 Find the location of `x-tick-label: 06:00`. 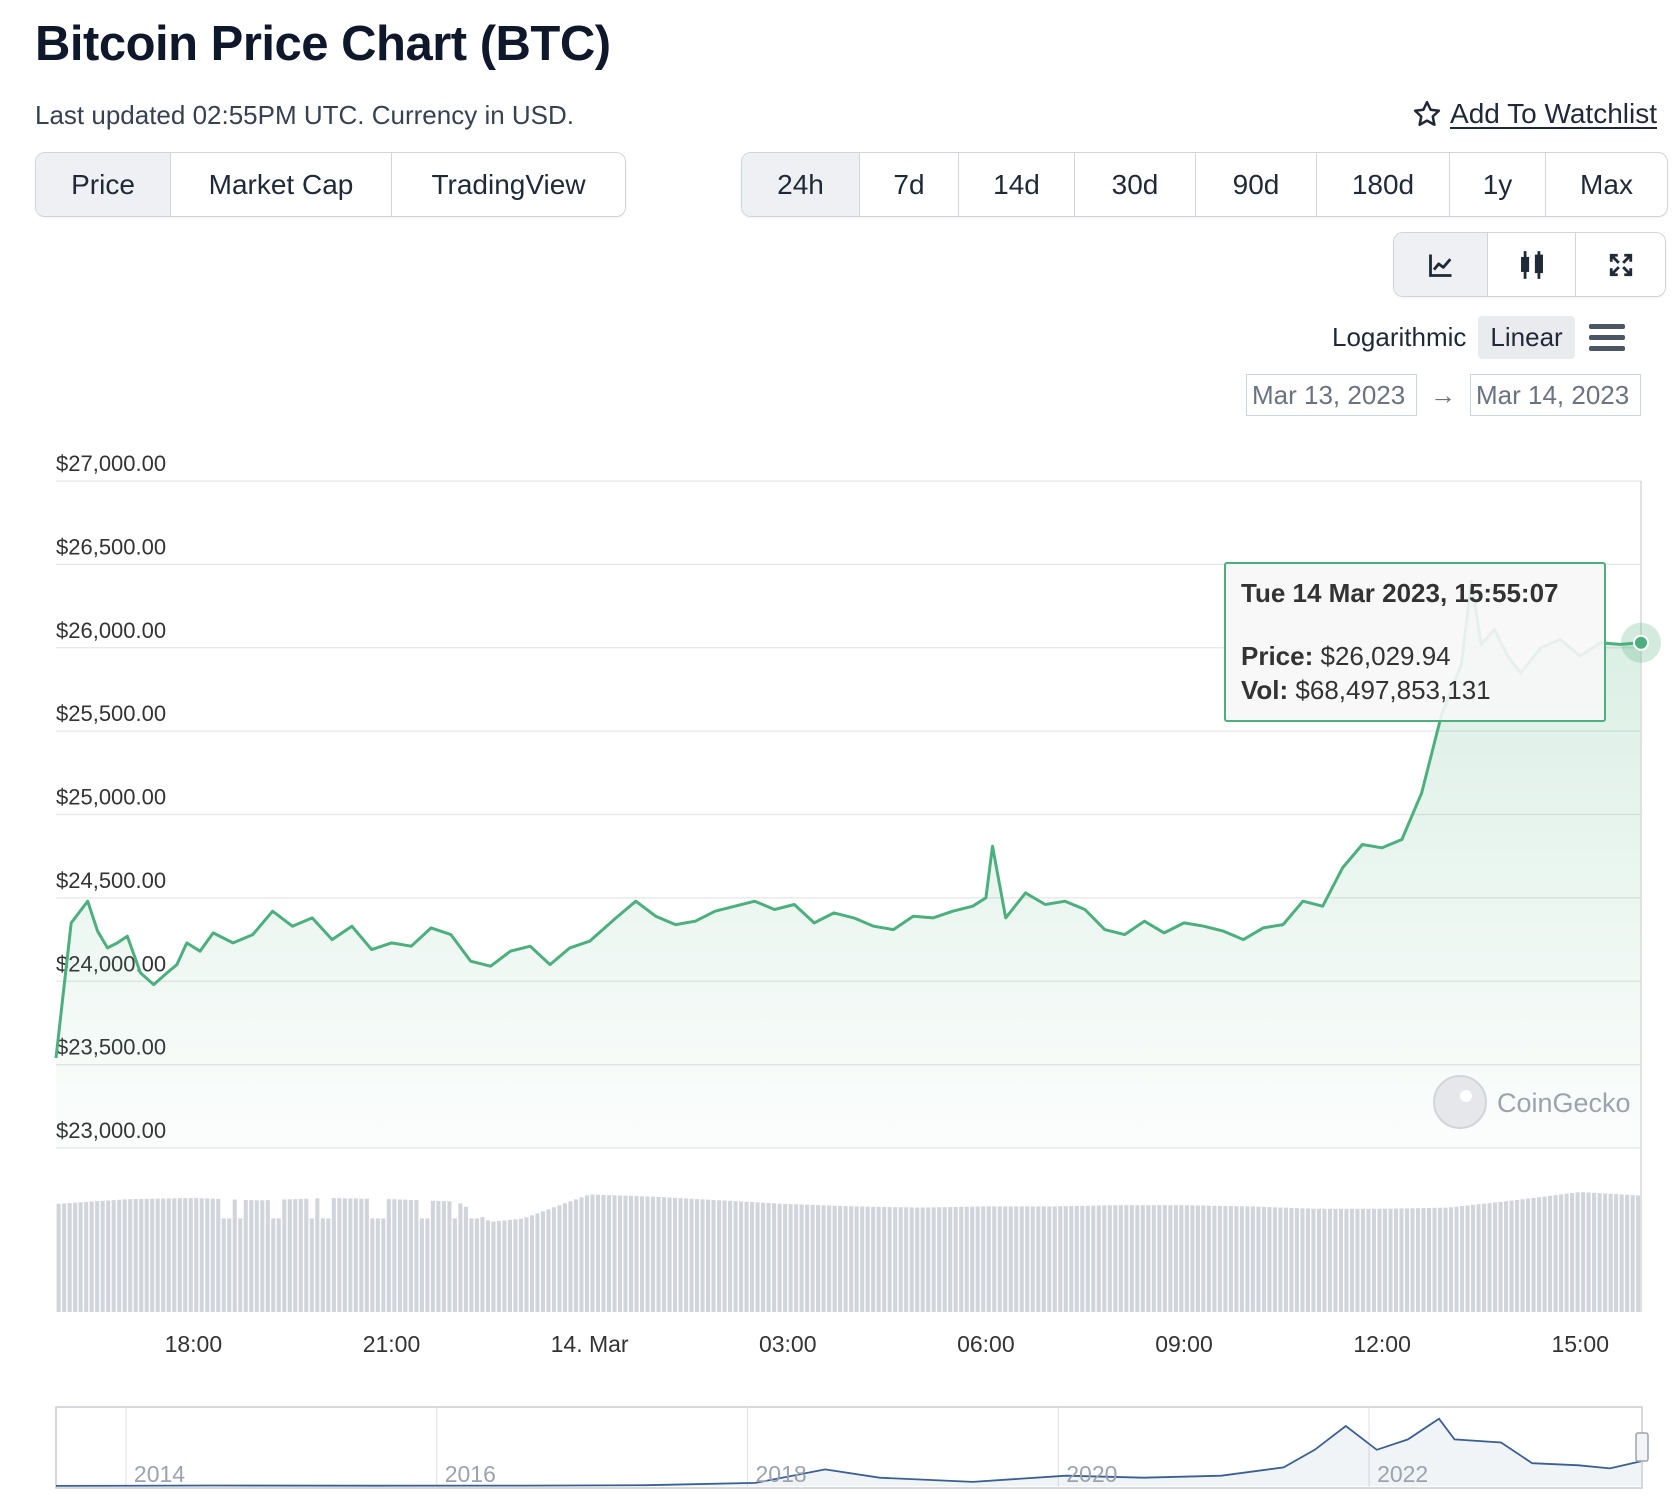

x-tick-label: 06:00 is located at coordinates (986, 1344).